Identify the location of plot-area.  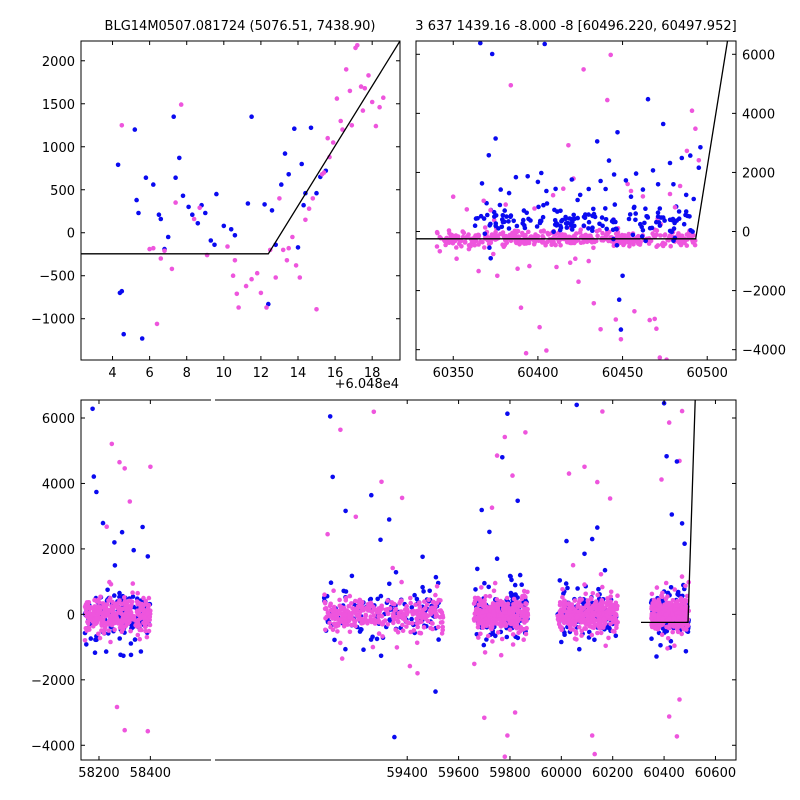
(240, 191).